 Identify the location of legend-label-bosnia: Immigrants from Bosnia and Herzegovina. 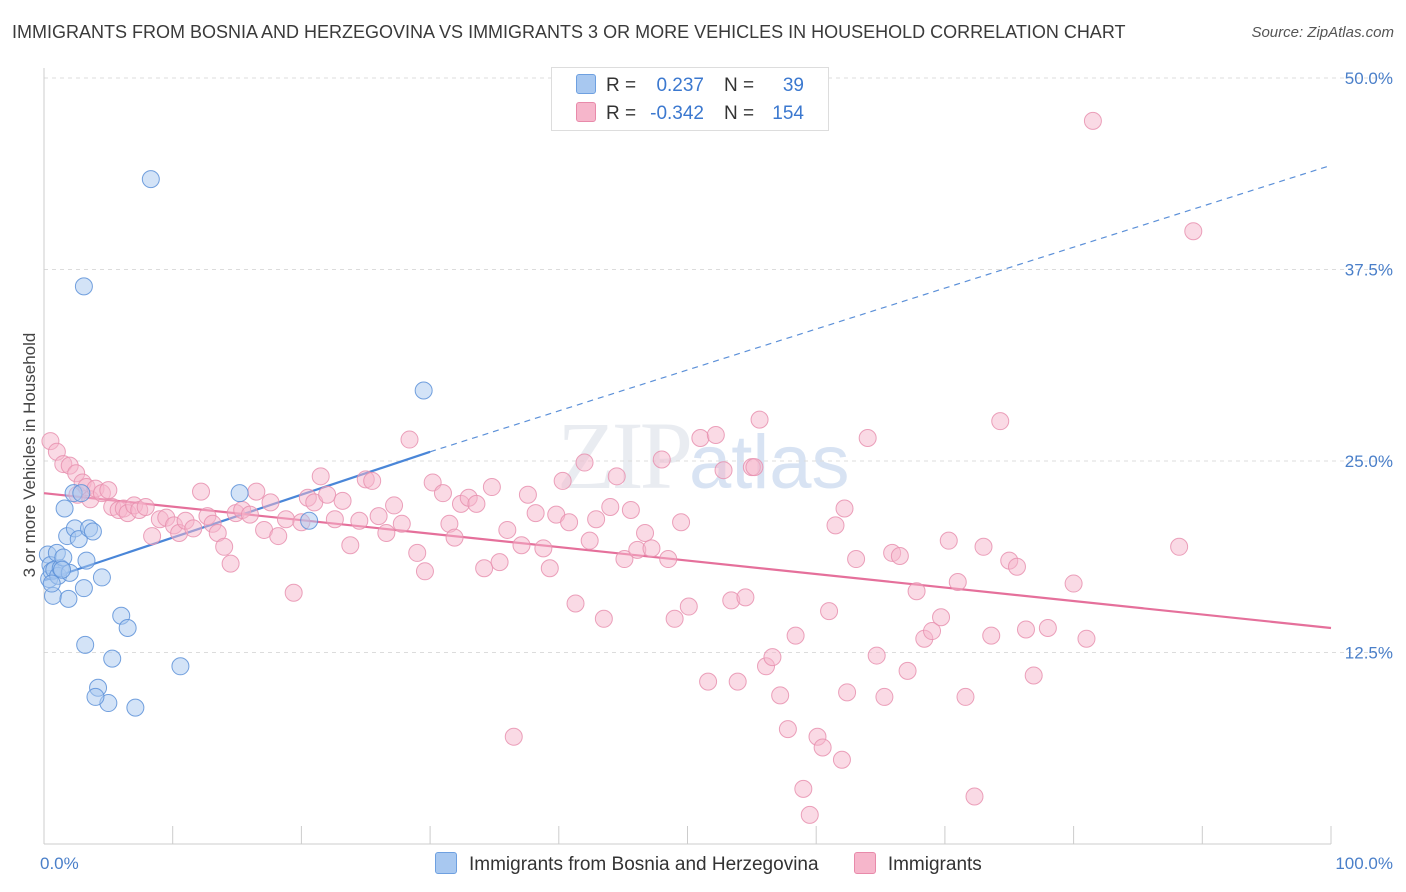
(644, 864).